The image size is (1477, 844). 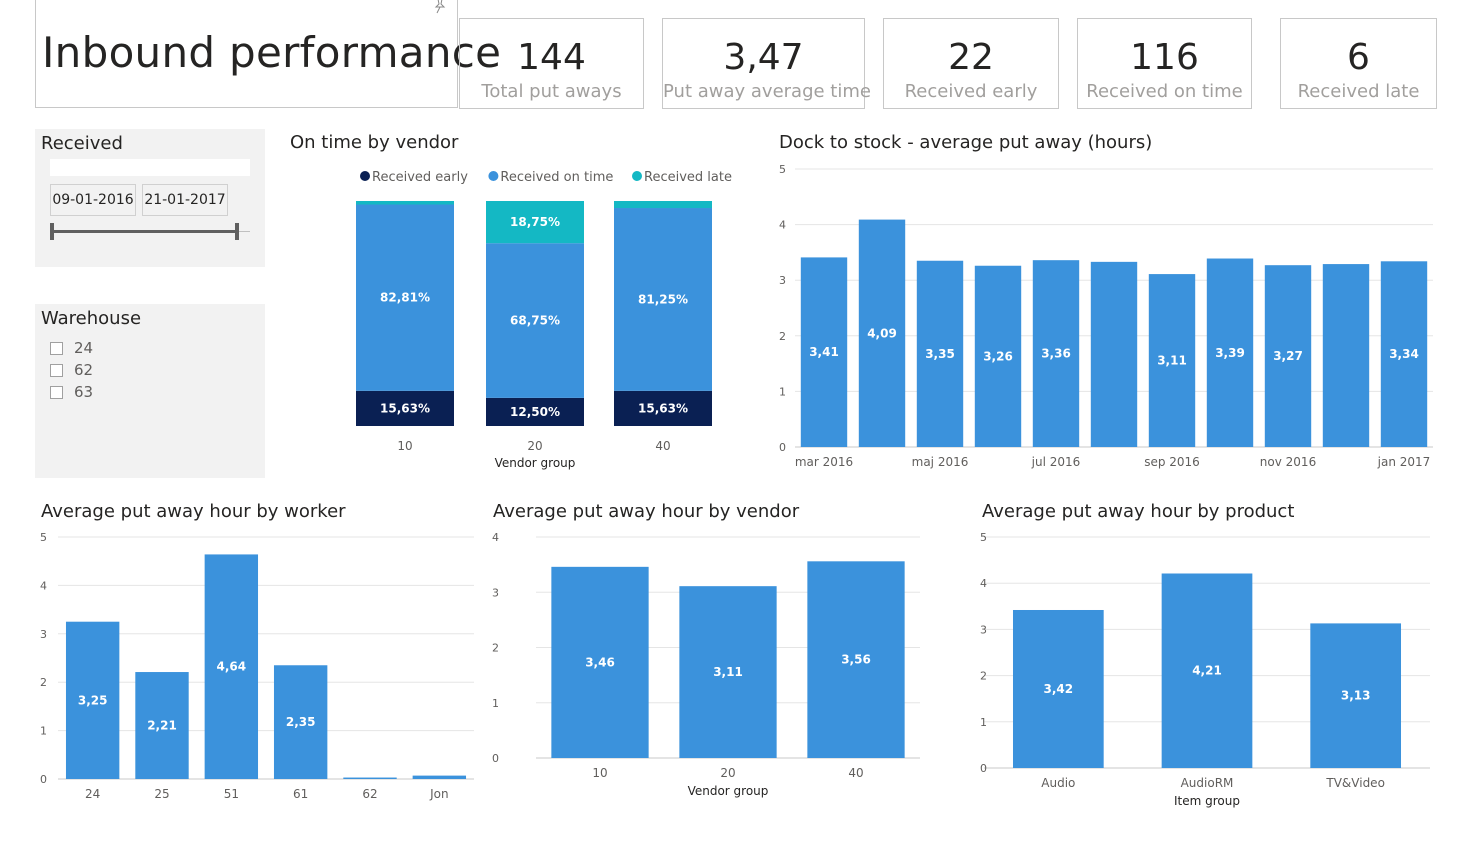 I want to click on kpi-value: 6, so click(x=1358, y=57).